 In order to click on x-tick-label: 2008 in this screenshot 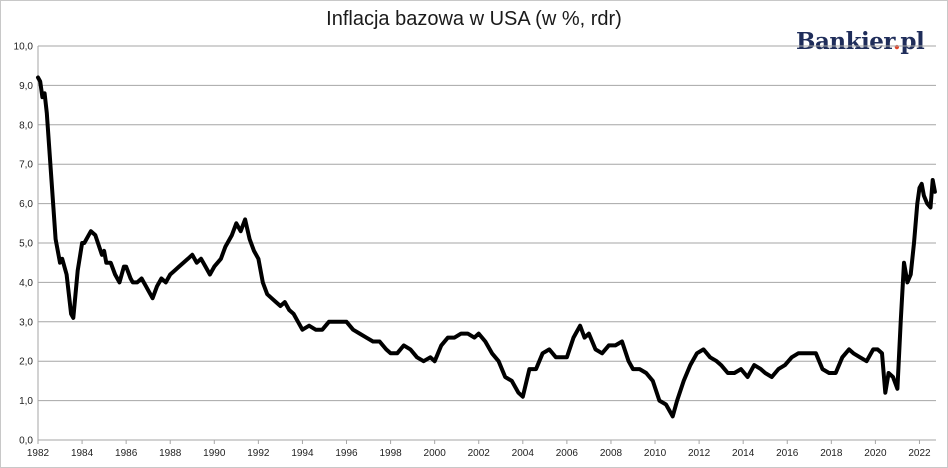, I will do `click(611, 453)`.